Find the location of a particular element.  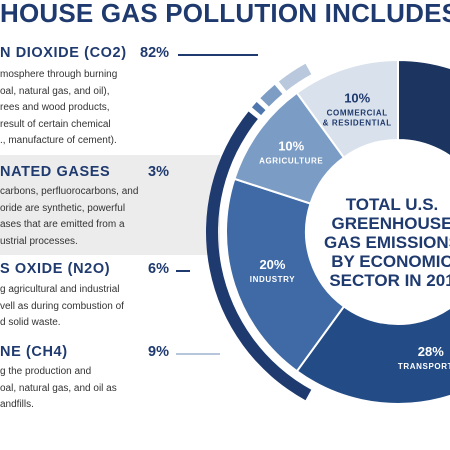

ch4-desc-line: oal, natural gas, and oil as is located at coordinates (58, 388).